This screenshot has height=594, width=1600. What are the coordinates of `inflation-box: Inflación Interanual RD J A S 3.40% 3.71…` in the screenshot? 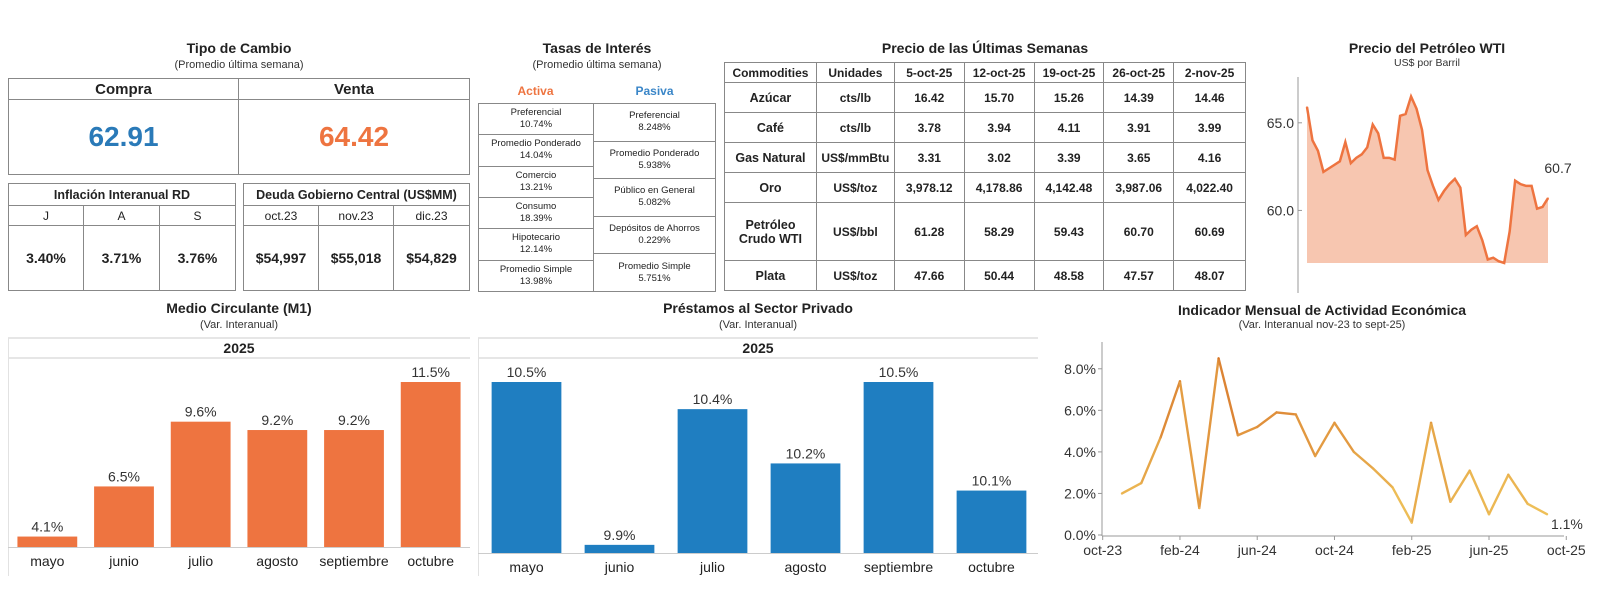 It's located at (122, 237).